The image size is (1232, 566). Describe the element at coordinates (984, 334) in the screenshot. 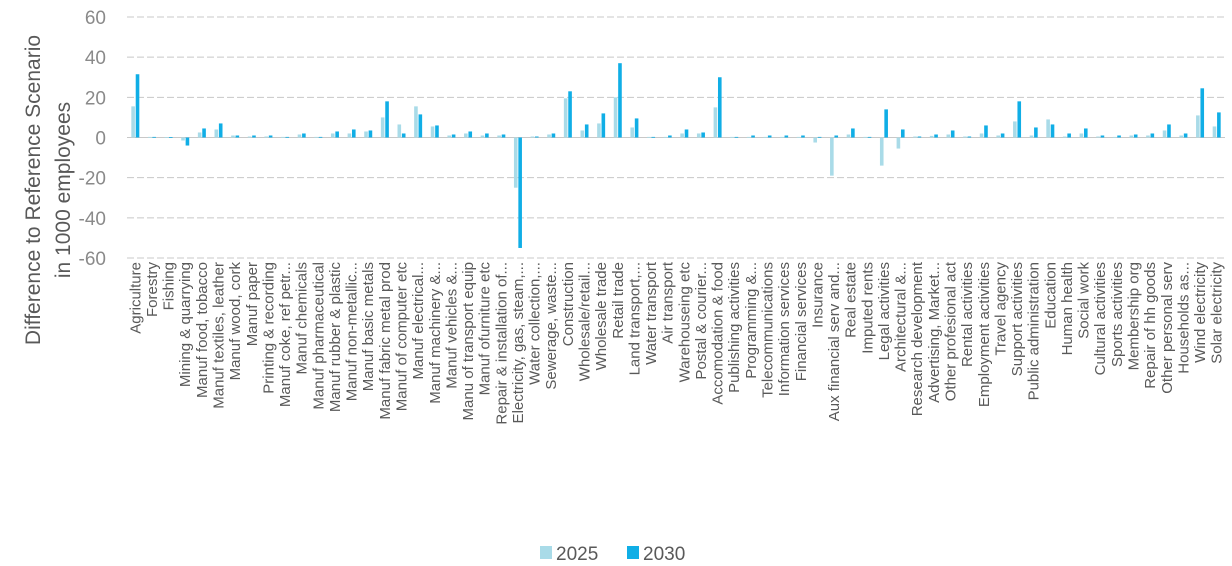

I see `x-category-label: Employment activities` at that location.